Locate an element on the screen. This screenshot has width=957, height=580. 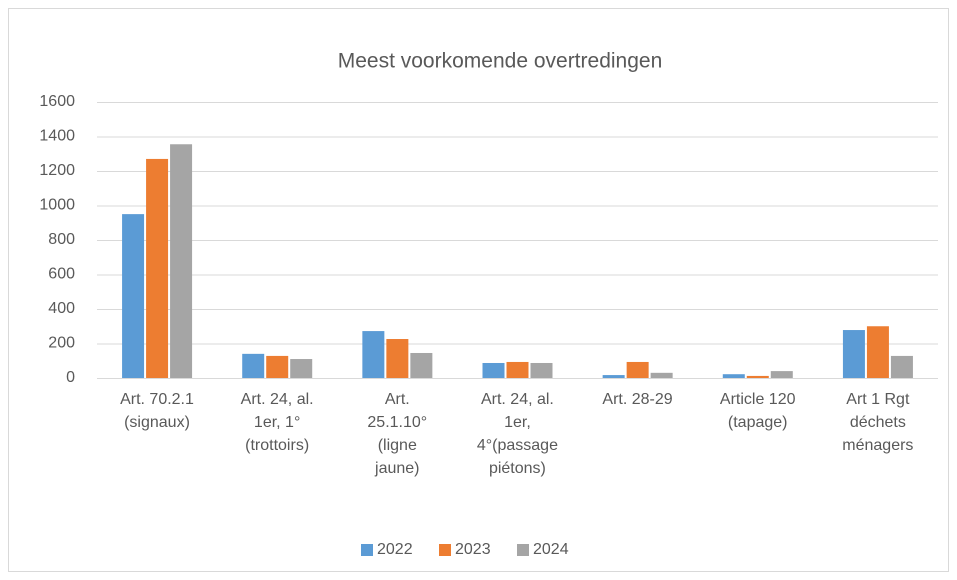
legend-label: 2023 is located at coordinates (473, 549).